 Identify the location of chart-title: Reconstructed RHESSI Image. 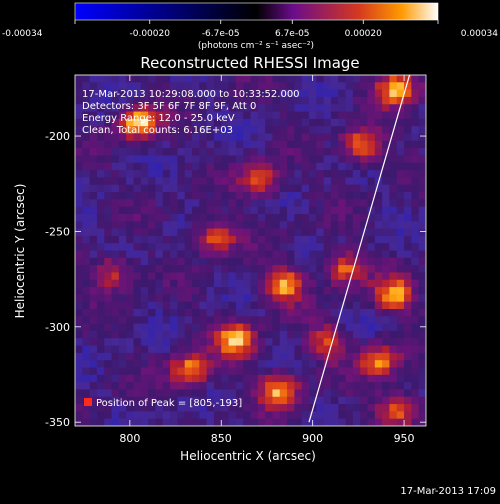
(249, 63).